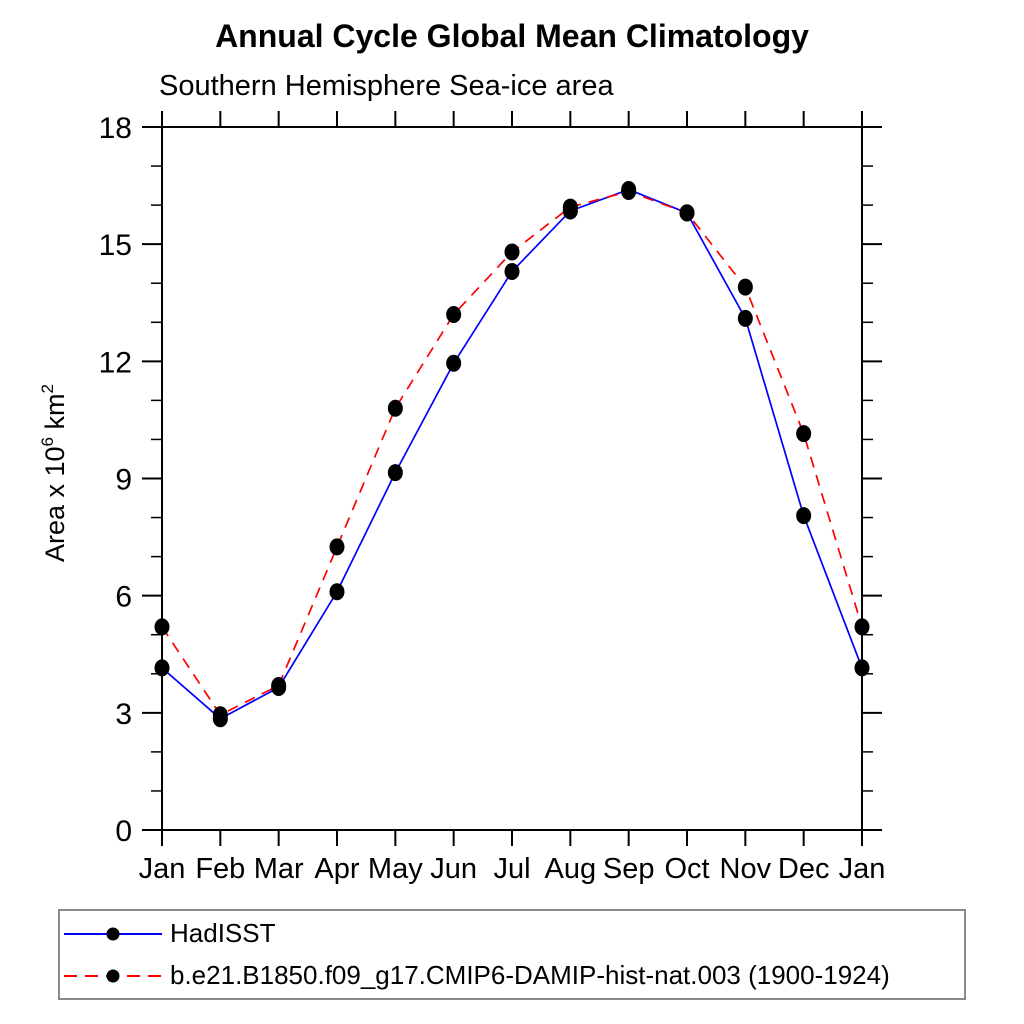 The width and height of the screenshot is (1024, 1024). What do you see at coordinates (123, 597) in the screenshot?
I see `y-tick-label: 6` at bounding box center [123, 597].